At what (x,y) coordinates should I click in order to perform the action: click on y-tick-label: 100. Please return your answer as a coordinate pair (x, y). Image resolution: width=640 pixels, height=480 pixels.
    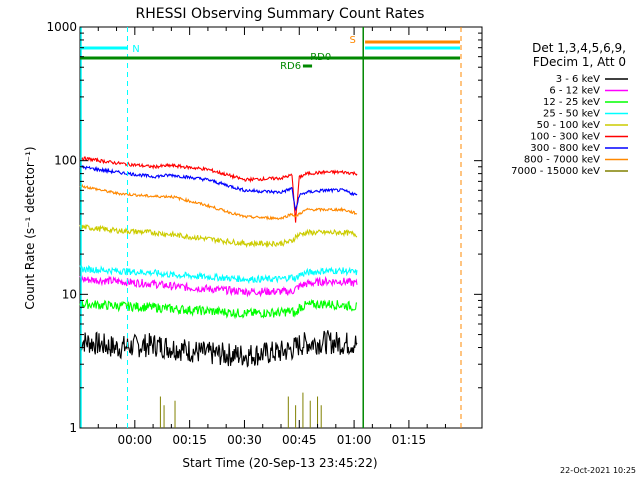
    Looking at the image, I should click on (65, 161).